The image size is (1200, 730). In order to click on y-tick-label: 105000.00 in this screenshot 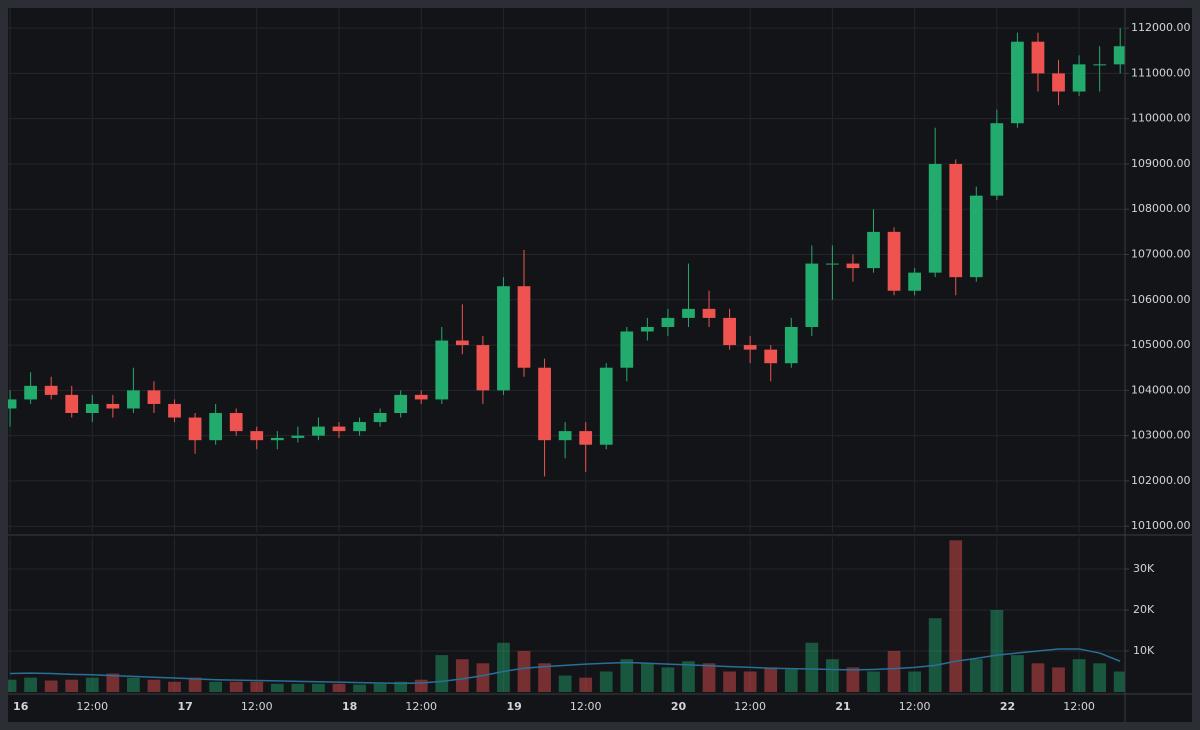, I will do `click(1161, 344)`.